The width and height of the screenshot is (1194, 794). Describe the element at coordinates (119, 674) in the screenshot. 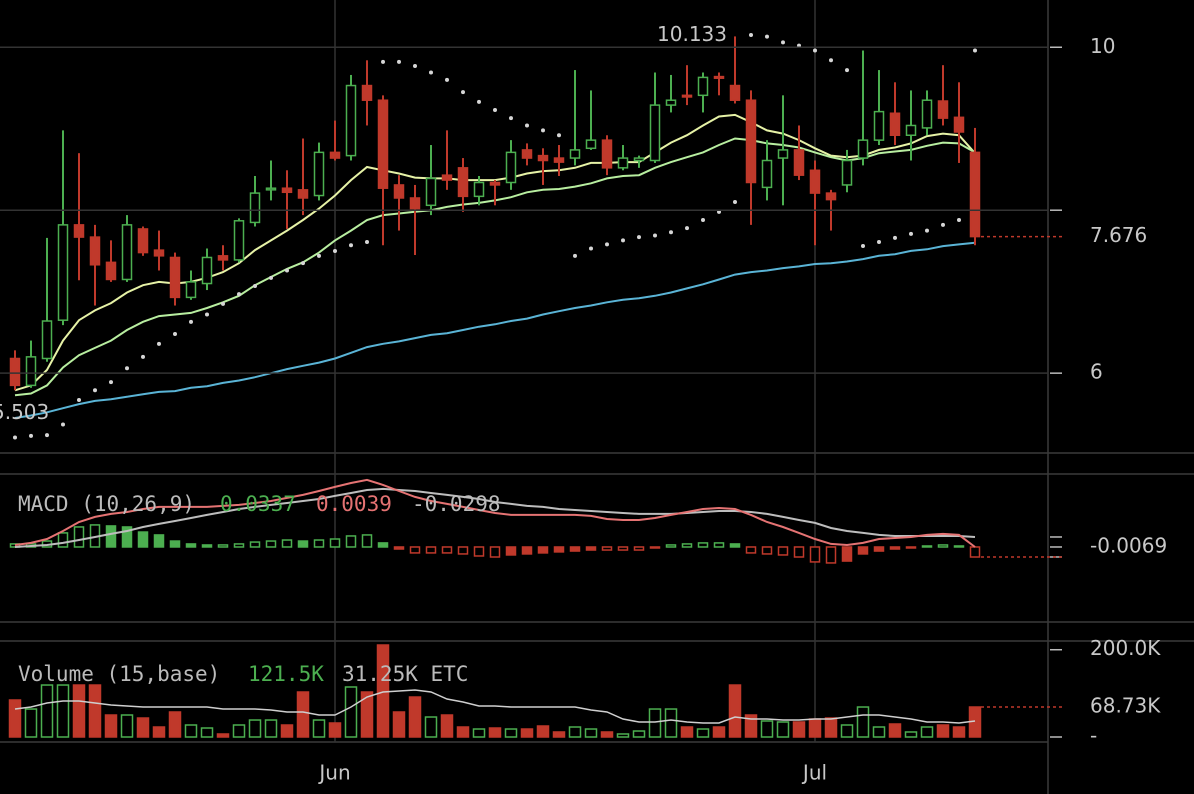

I see `volume-title: Volume (15,base)` at that location.